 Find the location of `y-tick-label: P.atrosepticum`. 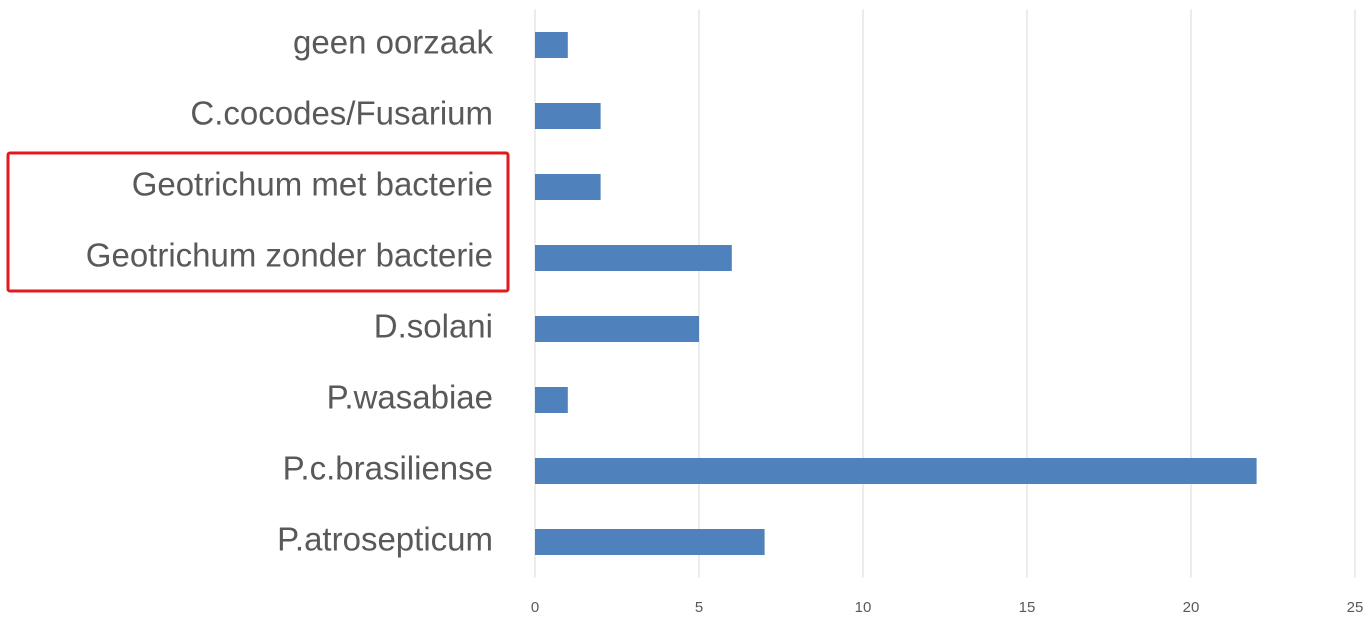

y-tick-label: P.atrosepticum is located at coordinates (385, 539).